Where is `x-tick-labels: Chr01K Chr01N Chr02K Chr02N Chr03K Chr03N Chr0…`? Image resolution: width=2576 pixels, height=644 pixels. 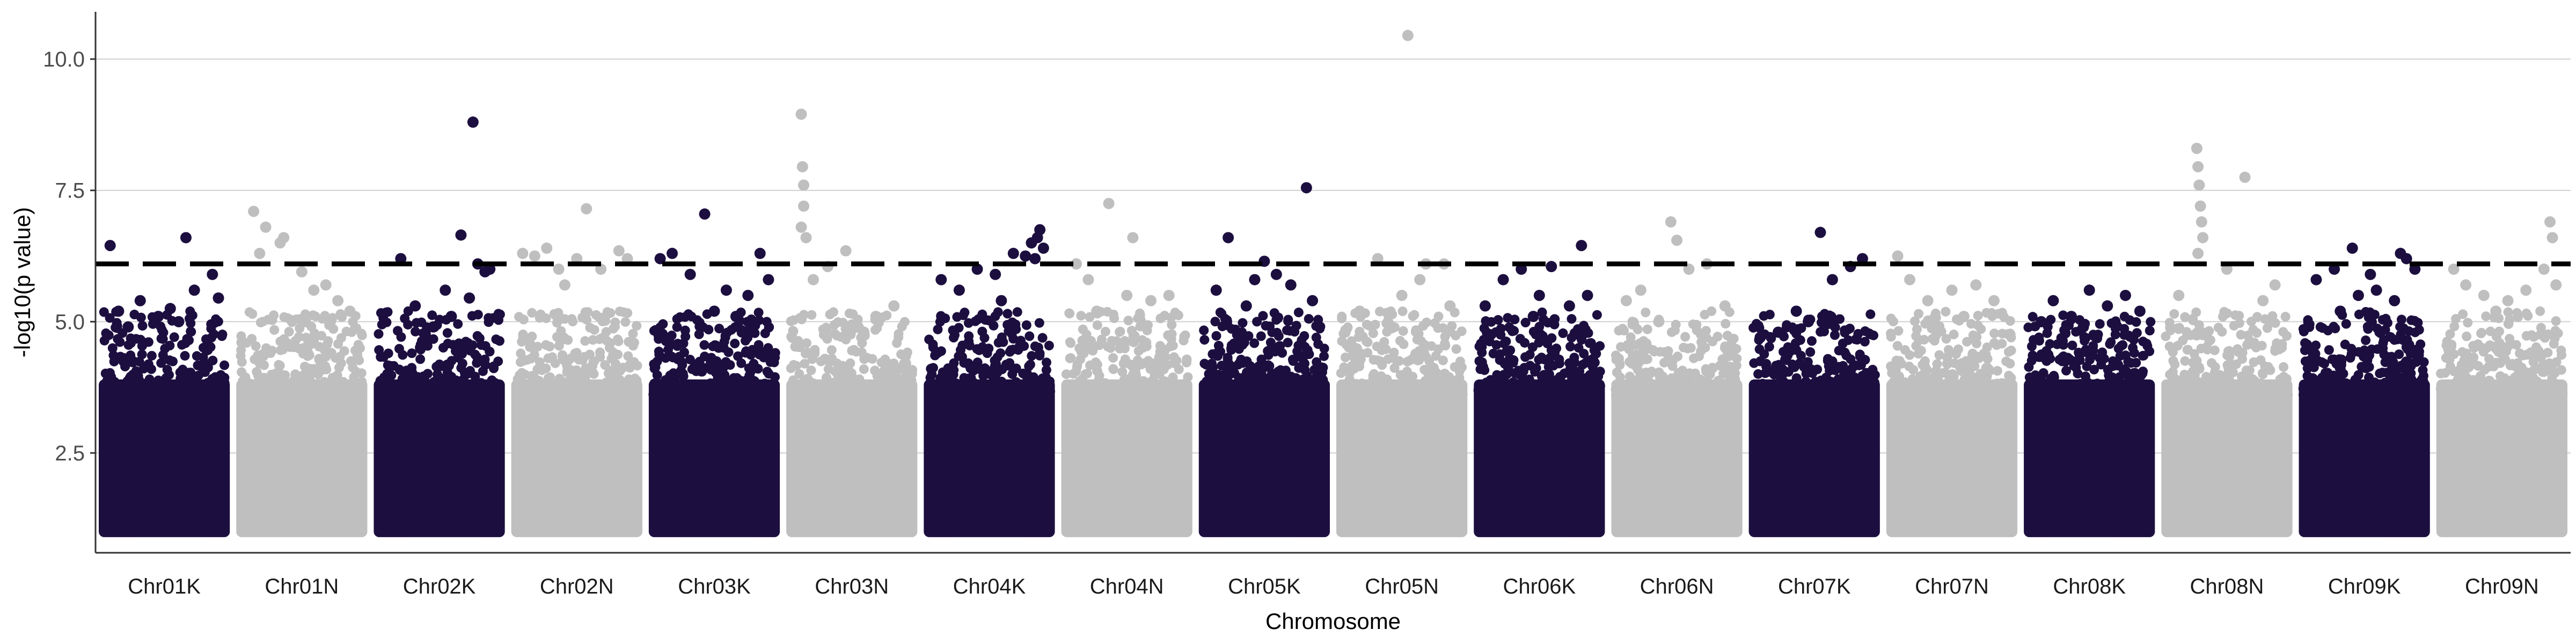 x-tick-labels: Chr01K Chr01N Chr02K Chr02N Chr03K Chr03N Chr0… is located at coordinates (1333, 586).